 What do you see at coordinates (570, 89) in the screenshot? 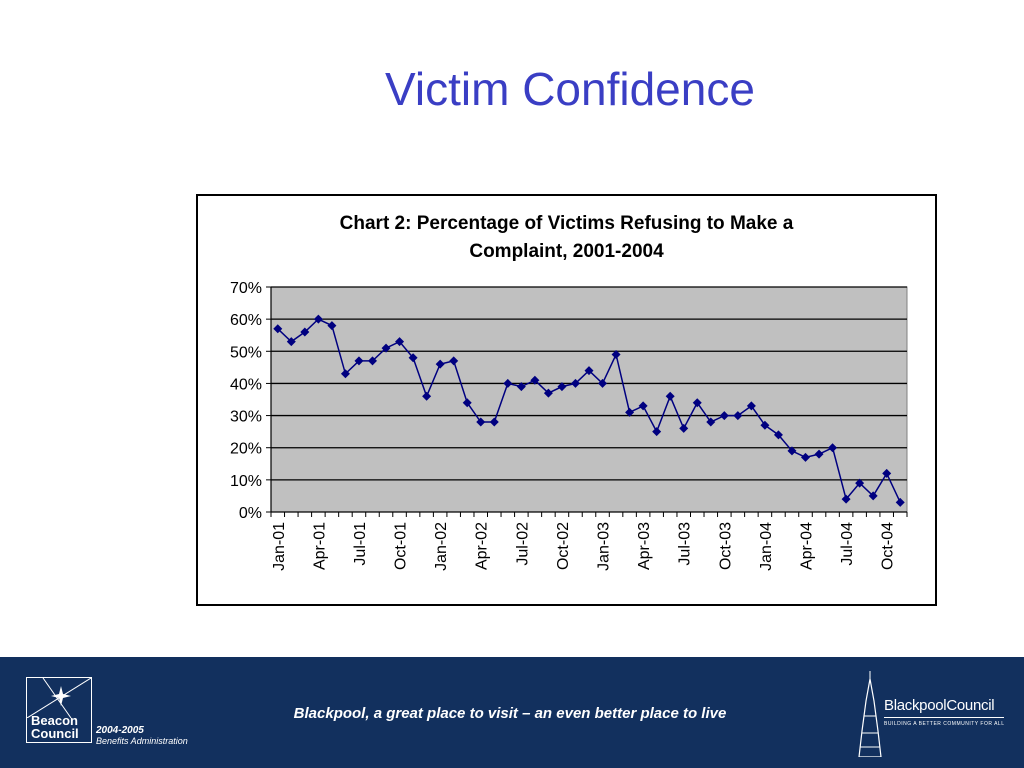
I see `slide-title: Victim Confidence` at bounding box center [570, 89].